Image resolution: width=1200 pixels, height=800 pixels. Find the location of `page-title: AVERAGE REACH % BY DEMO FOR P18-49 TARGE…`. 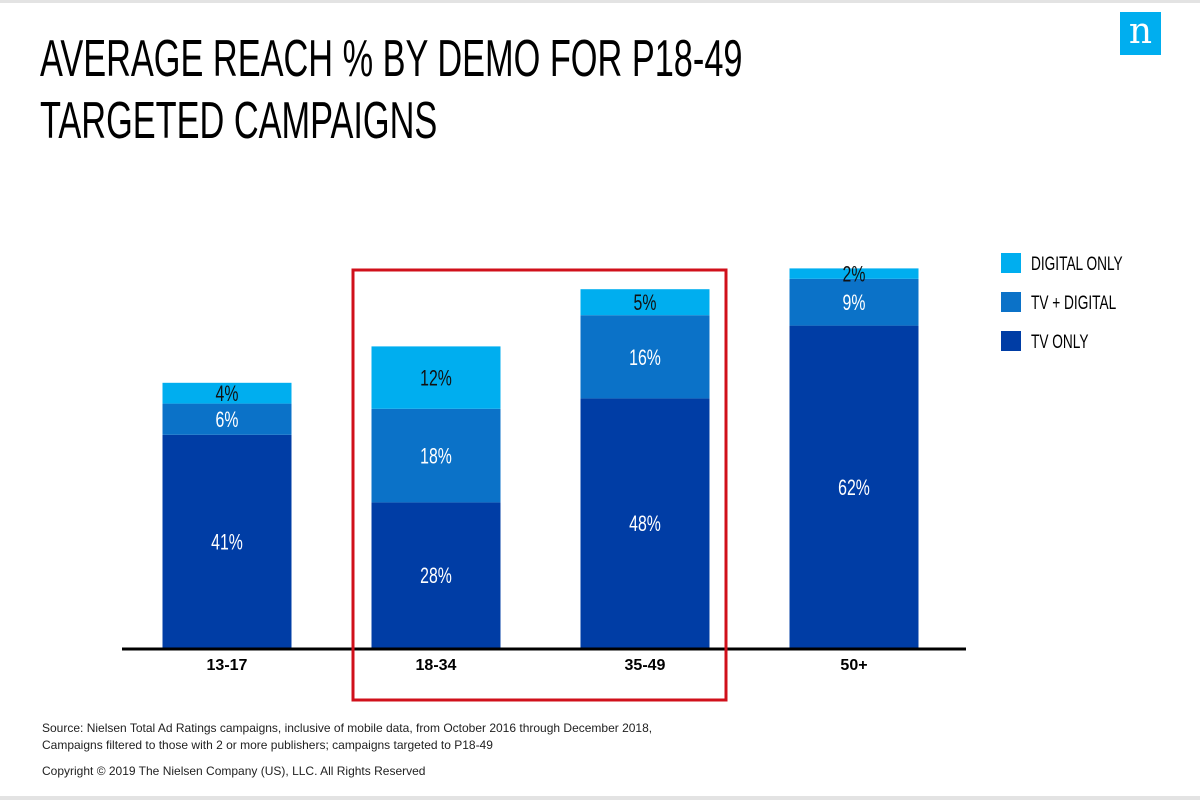

page-title: AVERAGE REACH % BY DEMO FOR P18-49 TARGE… is located at coordinates (391, 90).